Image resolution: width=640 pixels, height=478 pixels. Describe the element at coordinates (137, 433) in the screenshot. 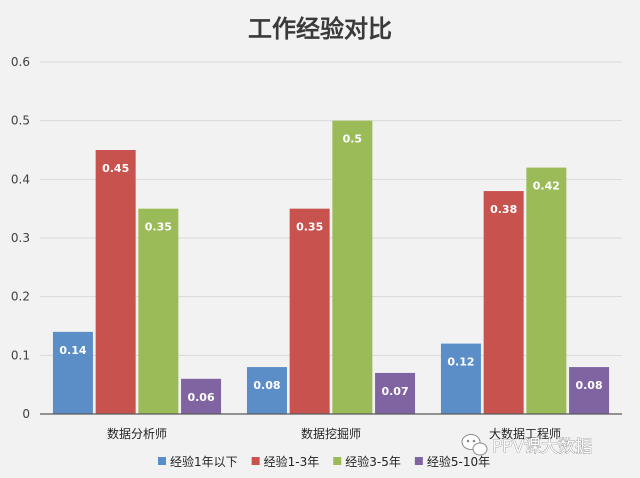

I see `x-category-label: 数据分析师` at that location.